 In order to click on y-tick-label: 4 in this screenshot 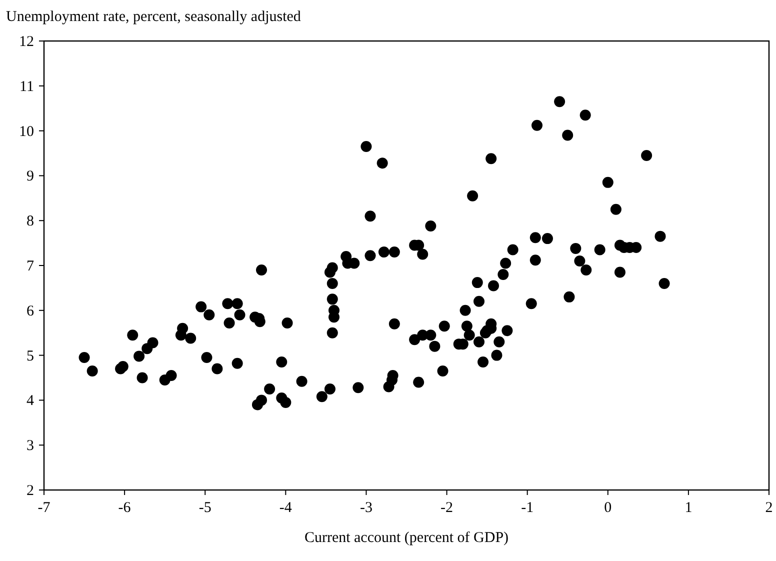, I will do `click(30, 401)`.